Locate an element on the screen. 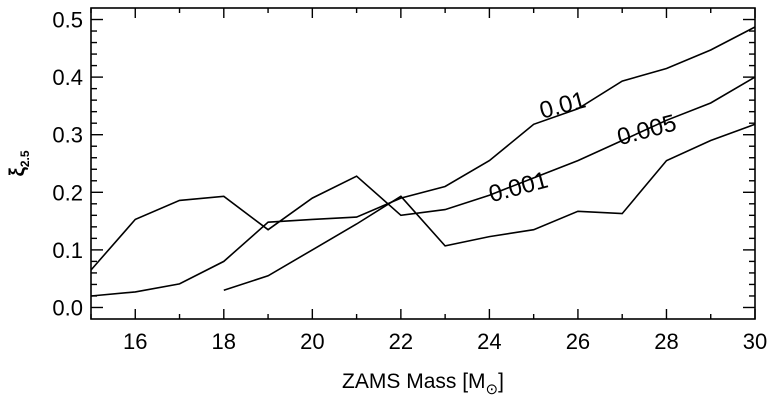 This screenshot has height=408, width=780. x-tick-label: 20 is located at coordinates (312, 341).